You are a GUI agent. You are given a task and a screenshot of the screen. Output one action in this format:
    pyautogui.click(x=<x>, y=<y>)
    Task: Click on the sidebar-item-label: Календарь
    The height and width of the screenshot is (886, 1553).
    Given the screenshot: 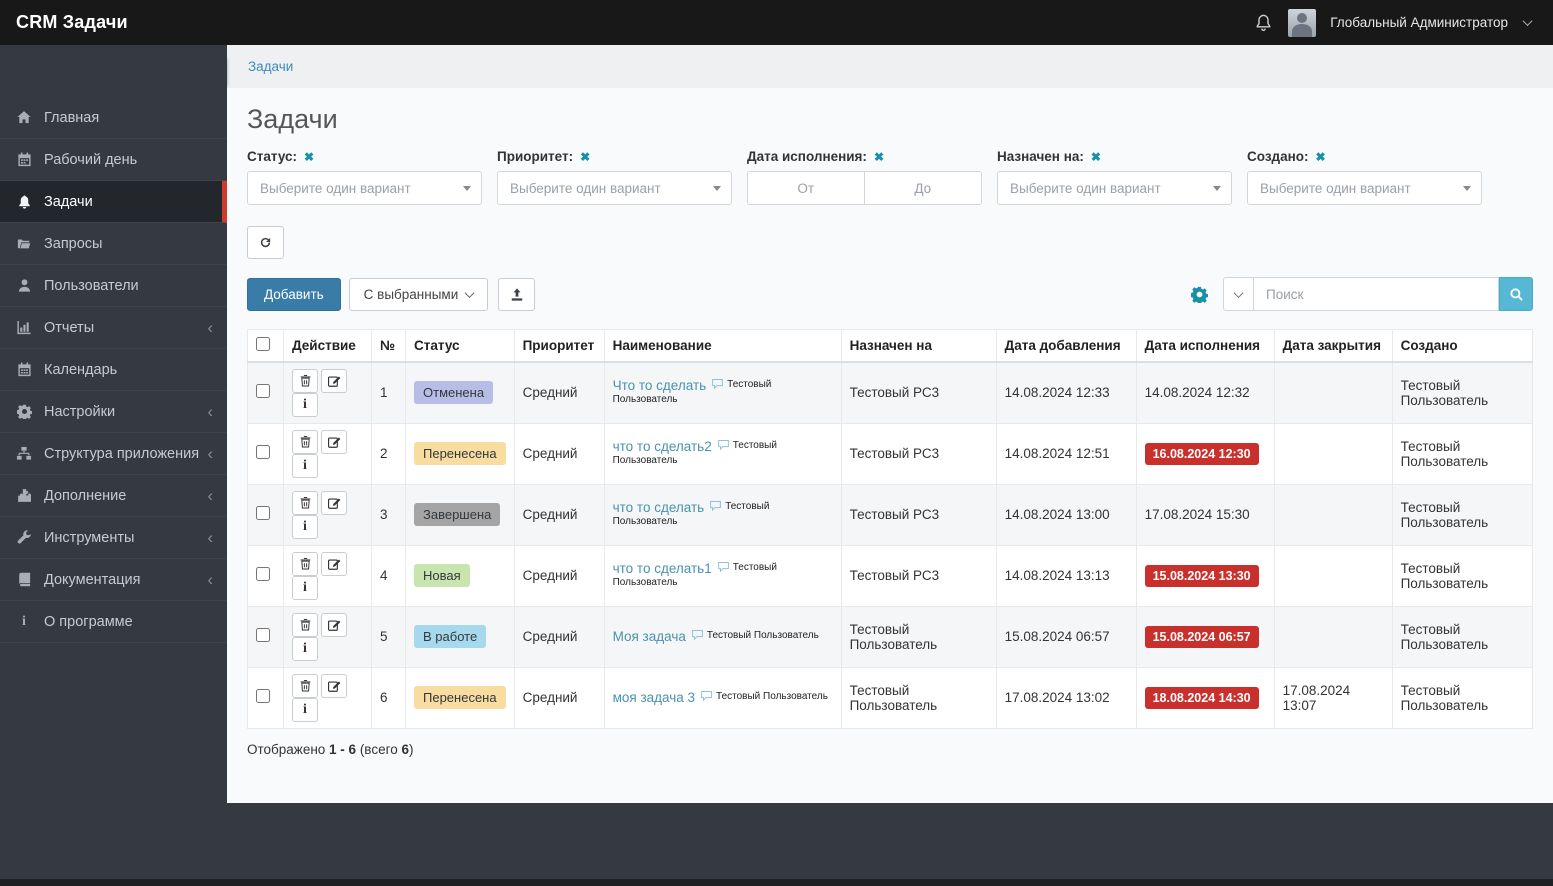 What is the action you would take?
    pyautogui.click(x=81, y=369)
    